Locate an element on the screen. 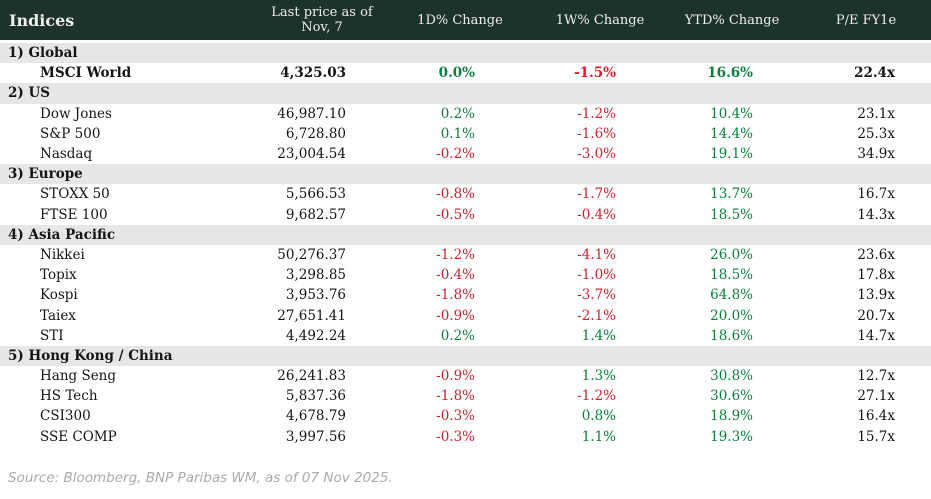  table-row: Dow Jones 46,987.10 0.2% -1.2% 10.4% 23.1x is located at coordinates (465, 114).